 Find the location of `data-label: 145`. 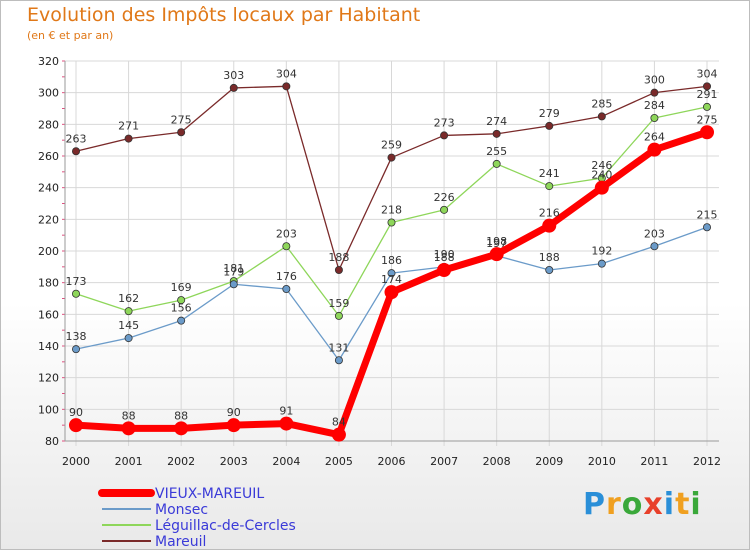

data-label: 145 is located at coordinates (128, 325).